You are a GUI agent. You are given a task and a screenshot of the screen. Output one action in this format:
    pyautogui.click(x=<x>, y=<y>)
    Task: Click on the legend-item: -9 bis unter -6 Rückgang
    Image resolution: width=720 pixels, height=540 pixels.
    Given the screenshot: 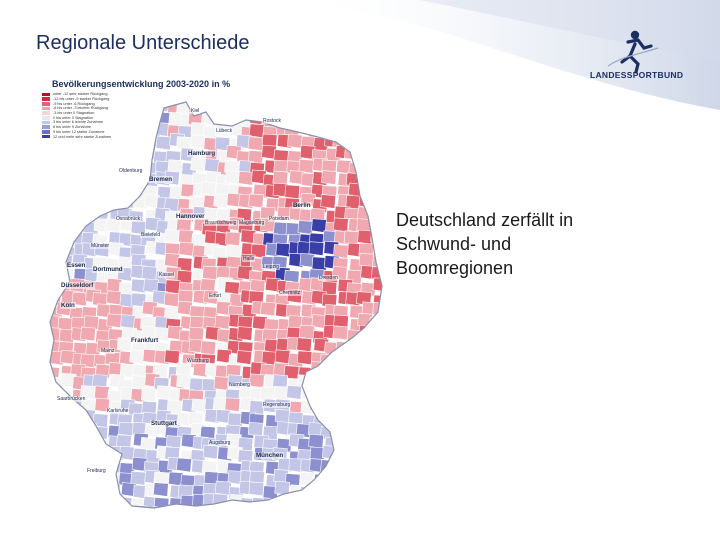 What is the action you would take?
    pyautogui.click(x=97, y=103)
    